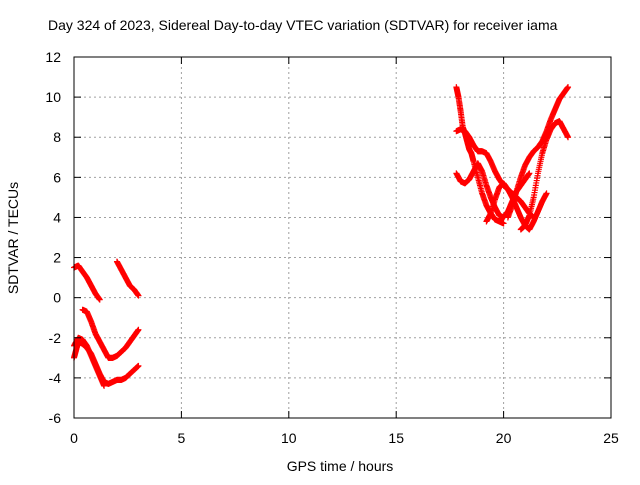  I want to click on y-tick-label: 8, so click(57, 137).